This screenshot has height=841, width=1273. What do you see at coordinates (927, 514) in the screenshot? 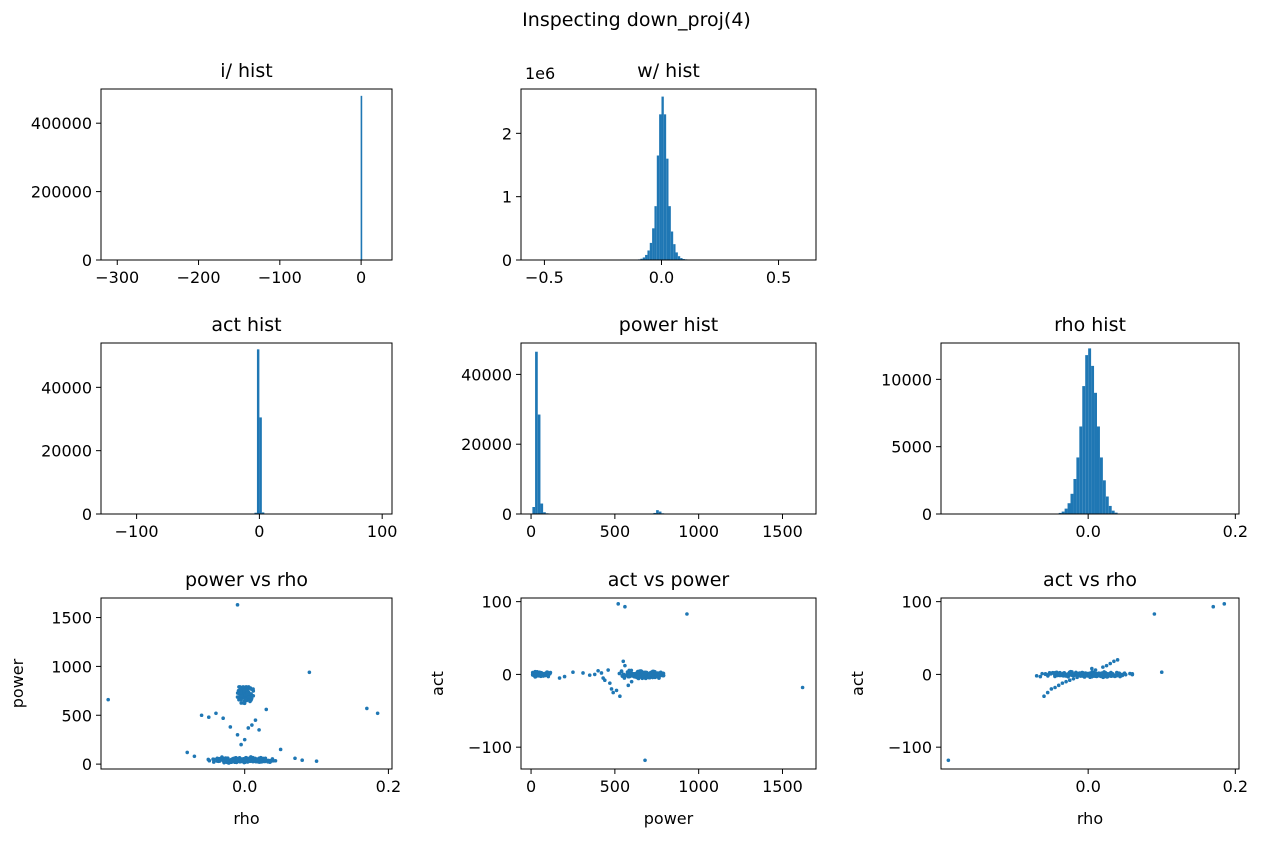
I see `rho-hist-ytick-label: 0` at bounding box center [927, 514].